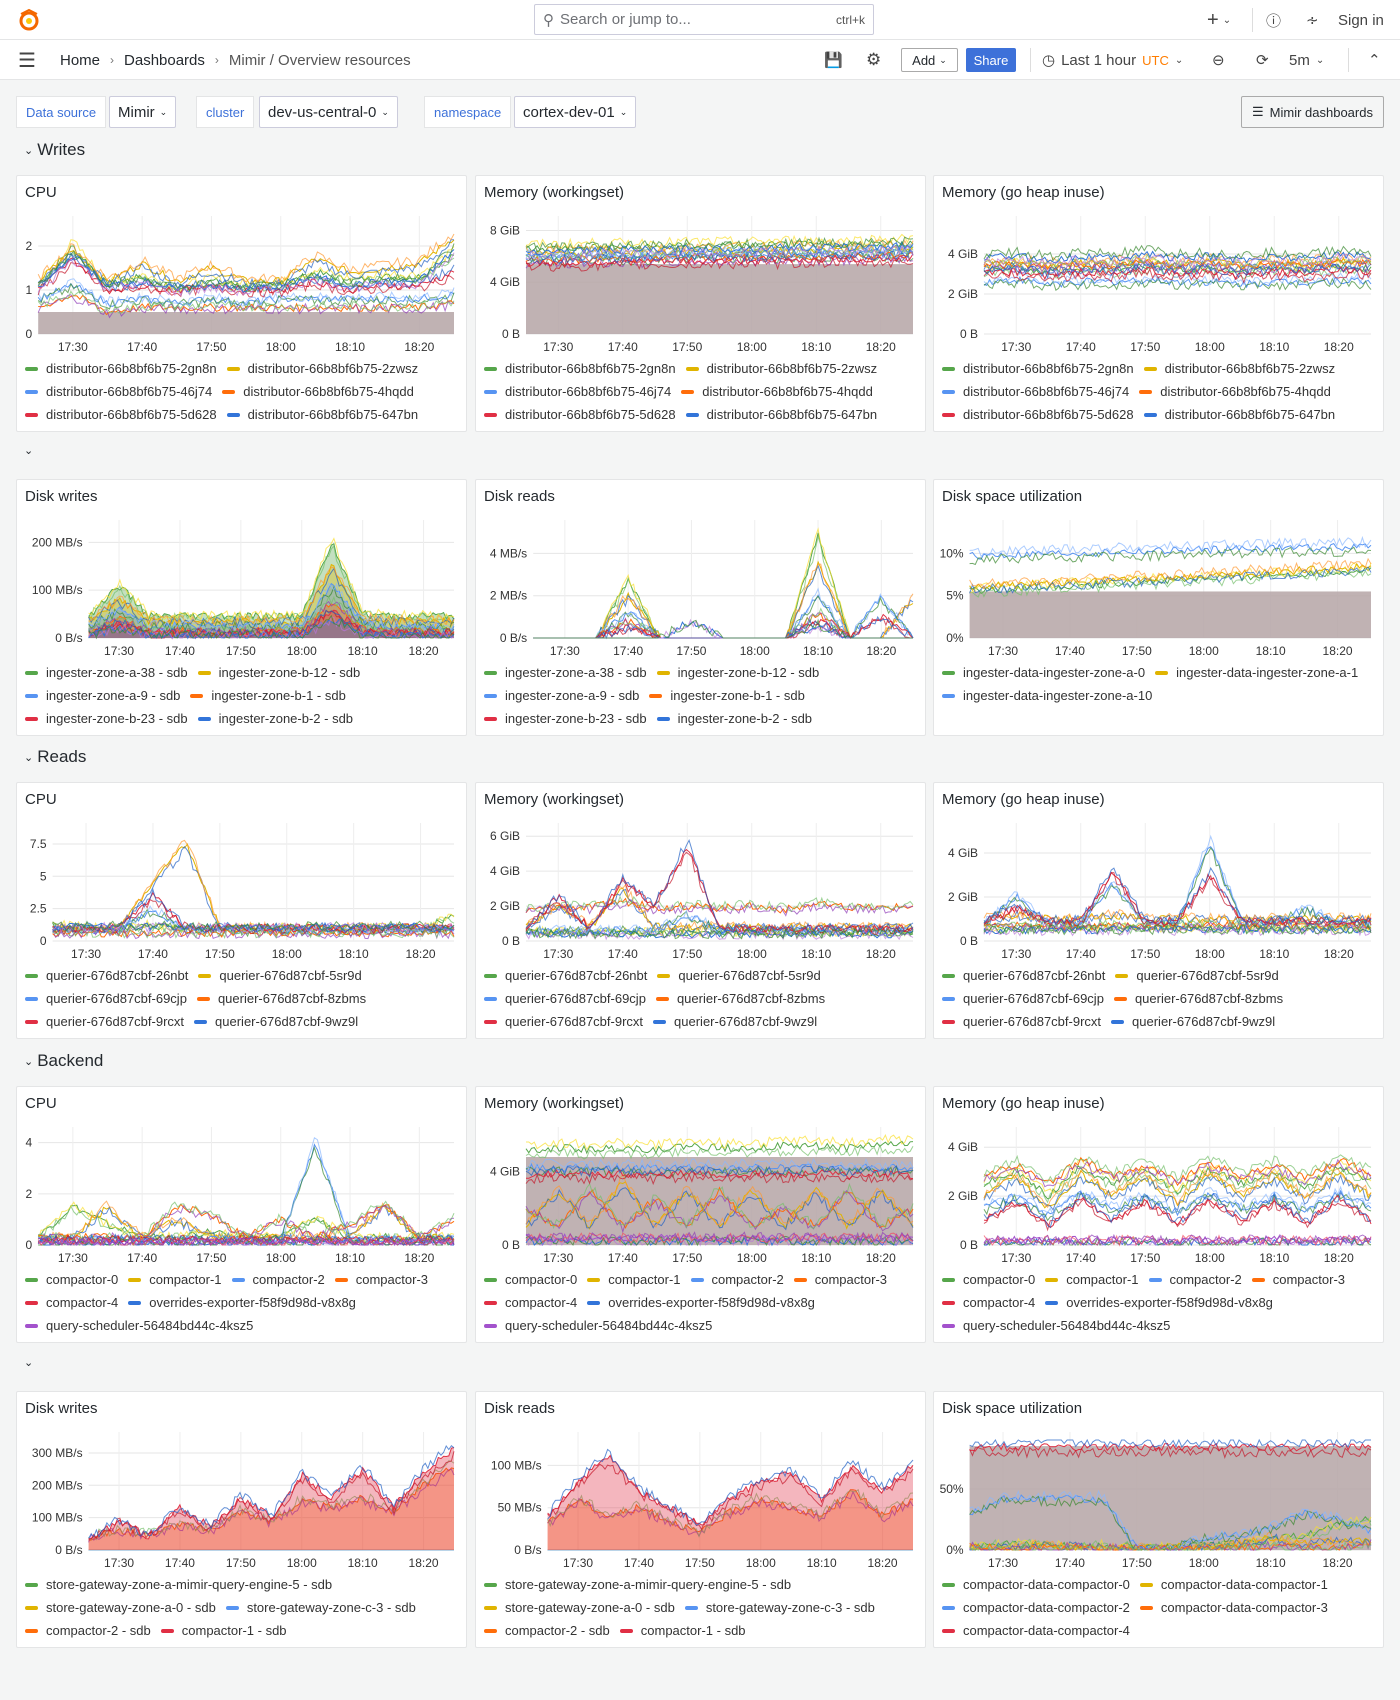 The width and height of the screenshot is (1400, 1700). I want to click on news-feed-icon: ∻, so click(1312, 20).